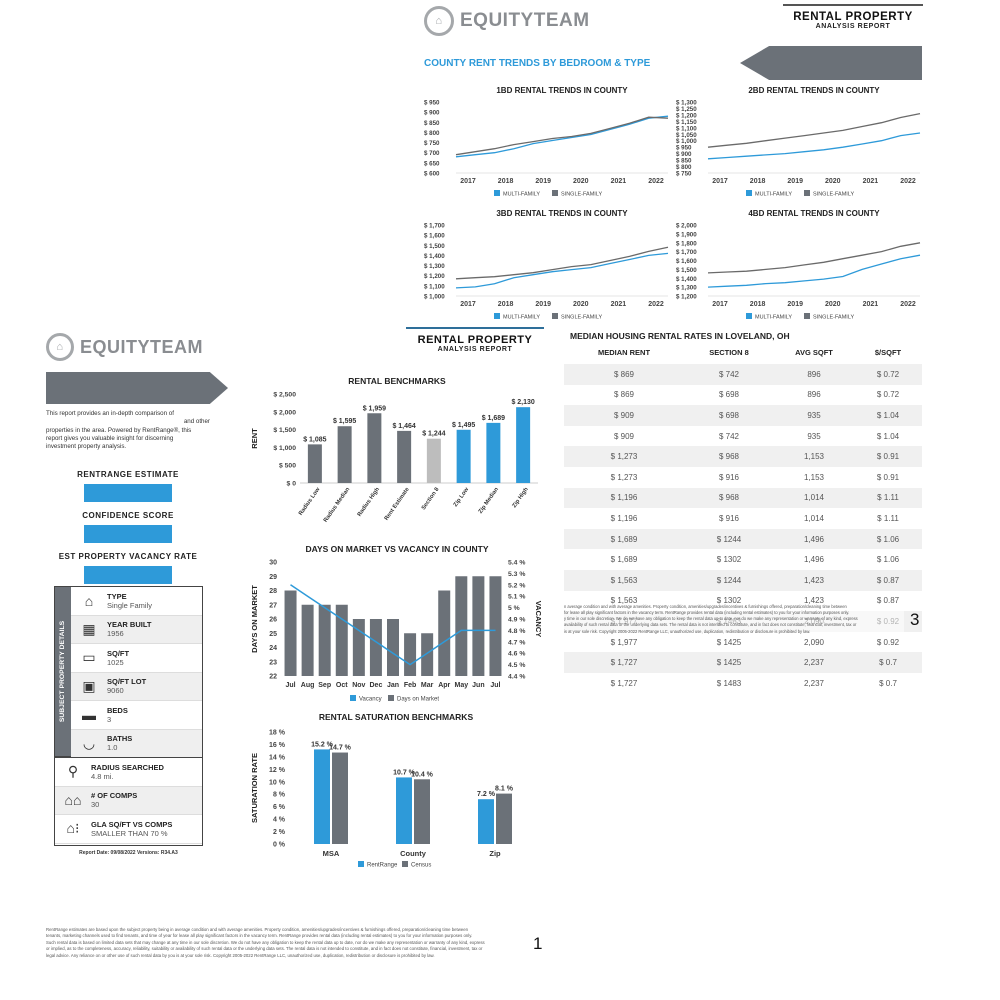  Describe the element at coordinates (743, 642) in the screenshot. I see `median-row: $ 1,977 $ 1425 2,090 $ 0.92` at that location.